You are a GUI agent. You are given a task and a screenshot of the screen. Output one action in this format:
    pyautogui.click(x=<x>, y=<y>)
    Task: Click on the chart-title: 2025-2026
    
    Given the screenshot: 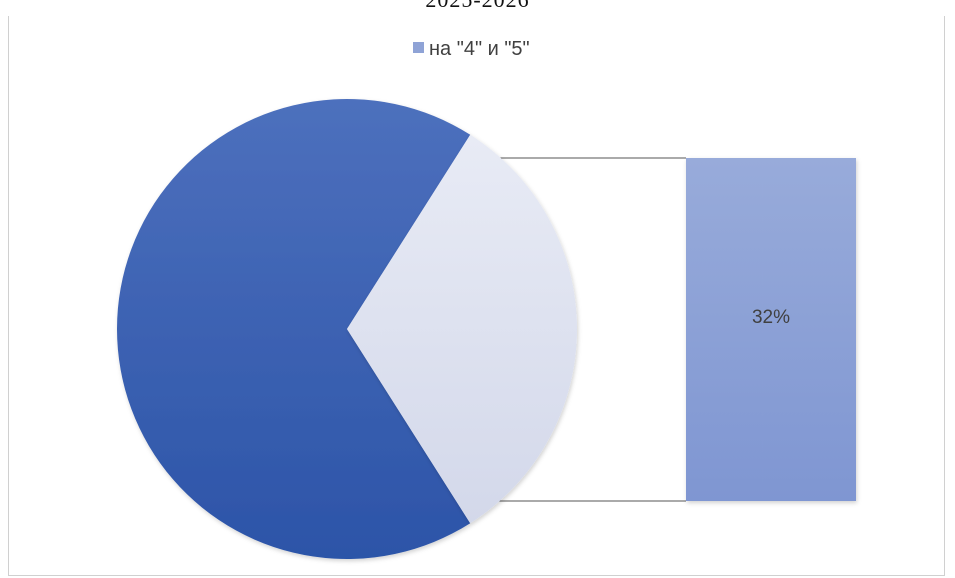 What is the action you would take?
    pyautogui.click(x=477, y=6)
    